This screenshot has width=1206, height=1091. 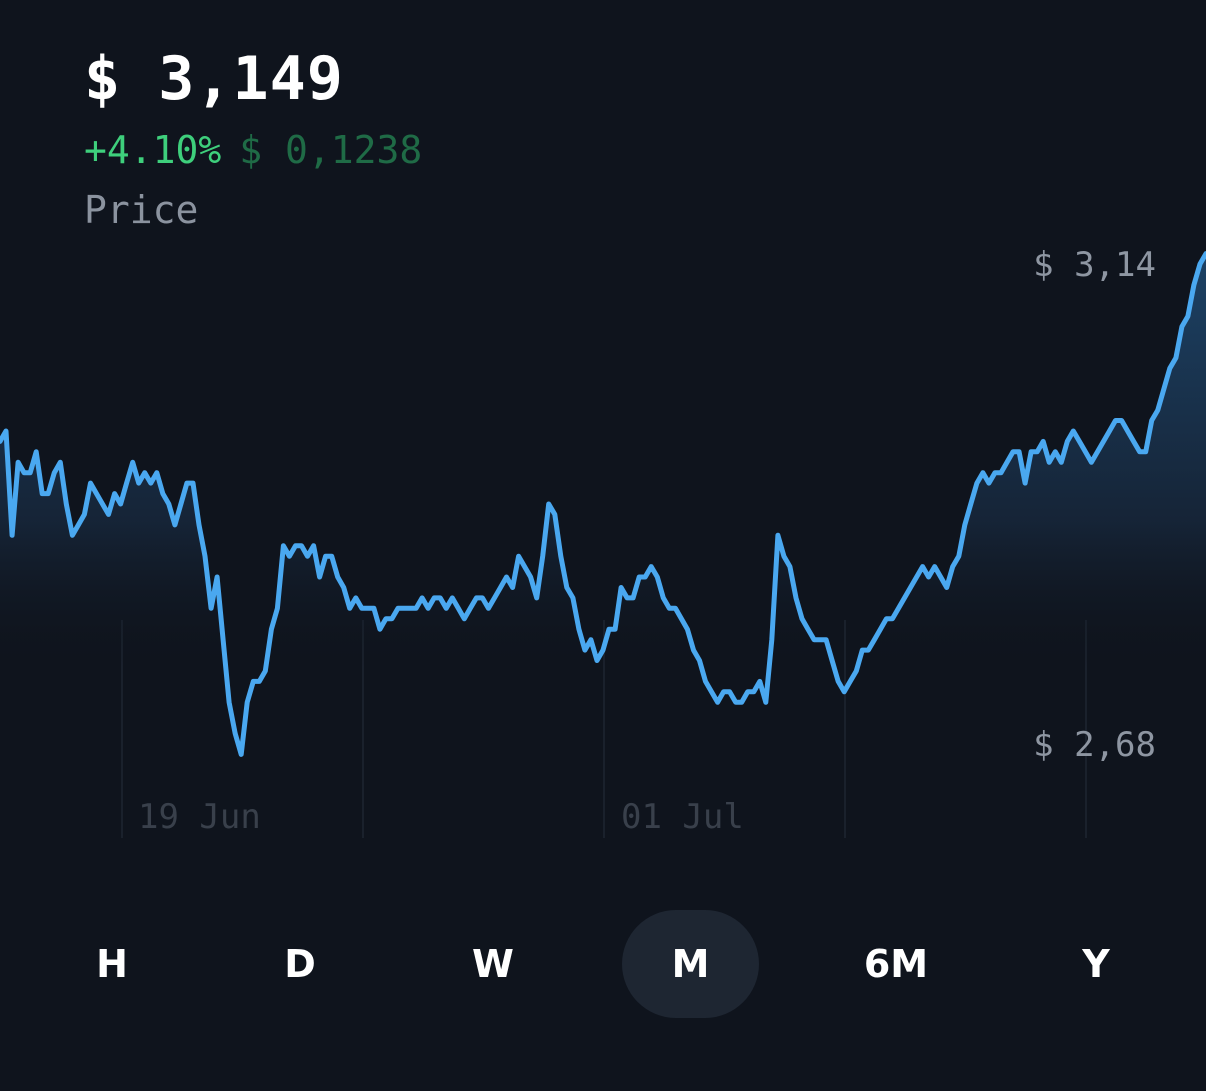 What do you see at coordinates (682, 817) in the screenshot?
I see `x-tick-label-01-jul: 01 Jul` at bounding box center [682, 817].